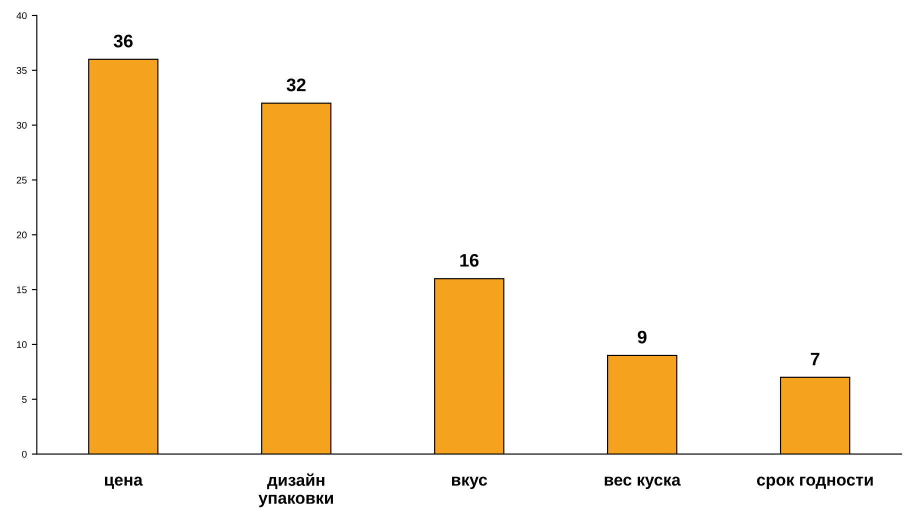  Describe the element at coordinates (22, 344) in the screenshot. I see `y-tick-label: 10` at that location.